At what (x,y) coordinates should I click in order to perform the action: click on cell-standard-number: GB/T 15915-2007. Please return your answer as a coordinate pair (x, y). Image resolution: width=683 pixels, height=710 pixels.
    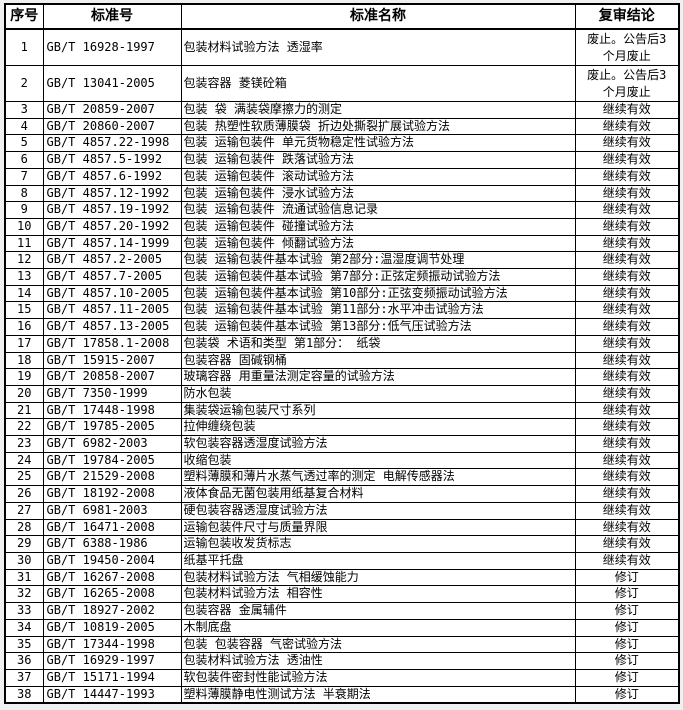
    Looking at the image, I should click on (112, 360).